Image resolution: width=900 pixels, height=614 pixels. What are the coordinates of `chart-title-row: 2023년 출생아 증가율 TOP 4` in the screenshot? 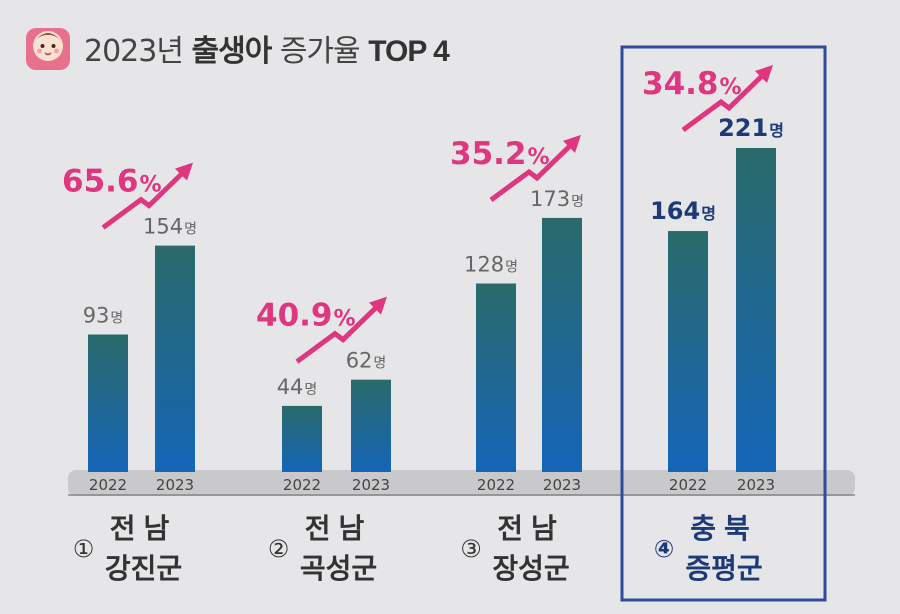 It's located at (237, 48).